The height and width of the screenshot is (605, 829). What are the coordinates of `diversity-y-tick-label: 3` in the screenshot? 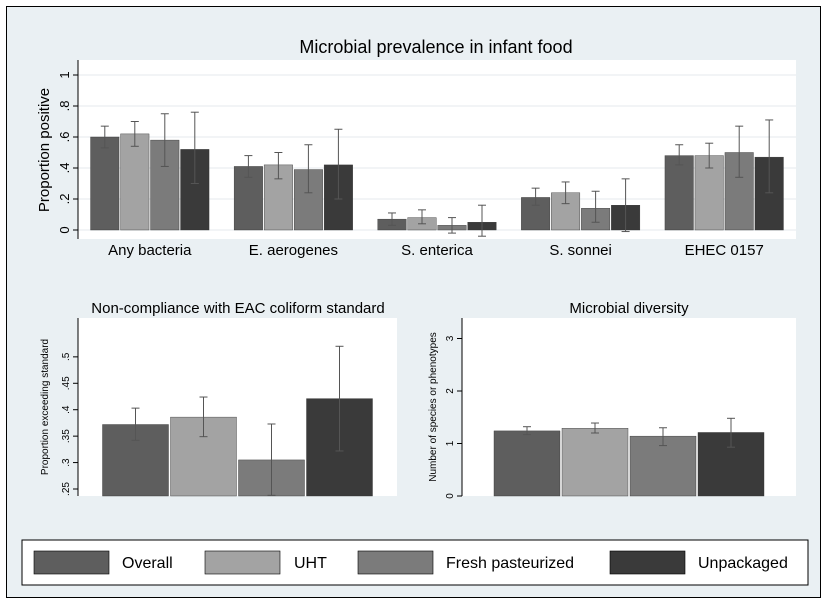 It's located at (450, 338).